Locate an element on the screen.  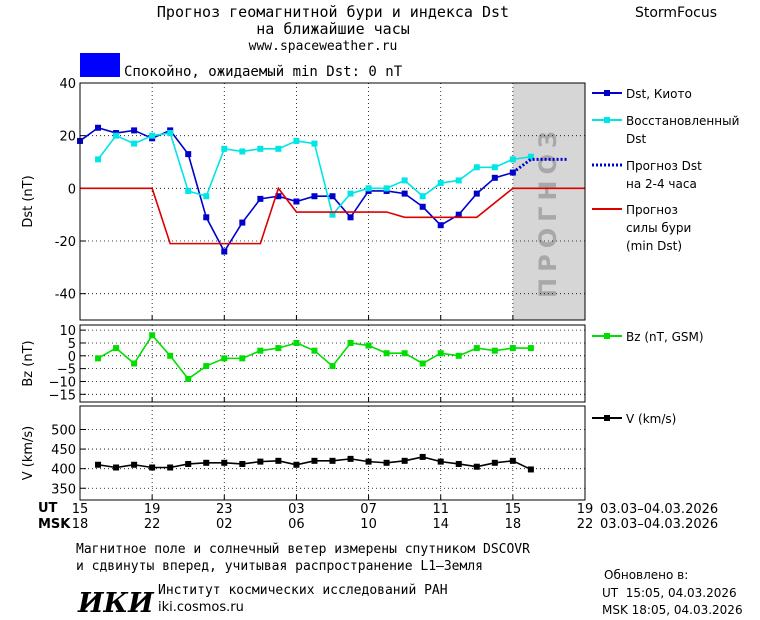
legend-v-marker is located at coordinates (607, 418).